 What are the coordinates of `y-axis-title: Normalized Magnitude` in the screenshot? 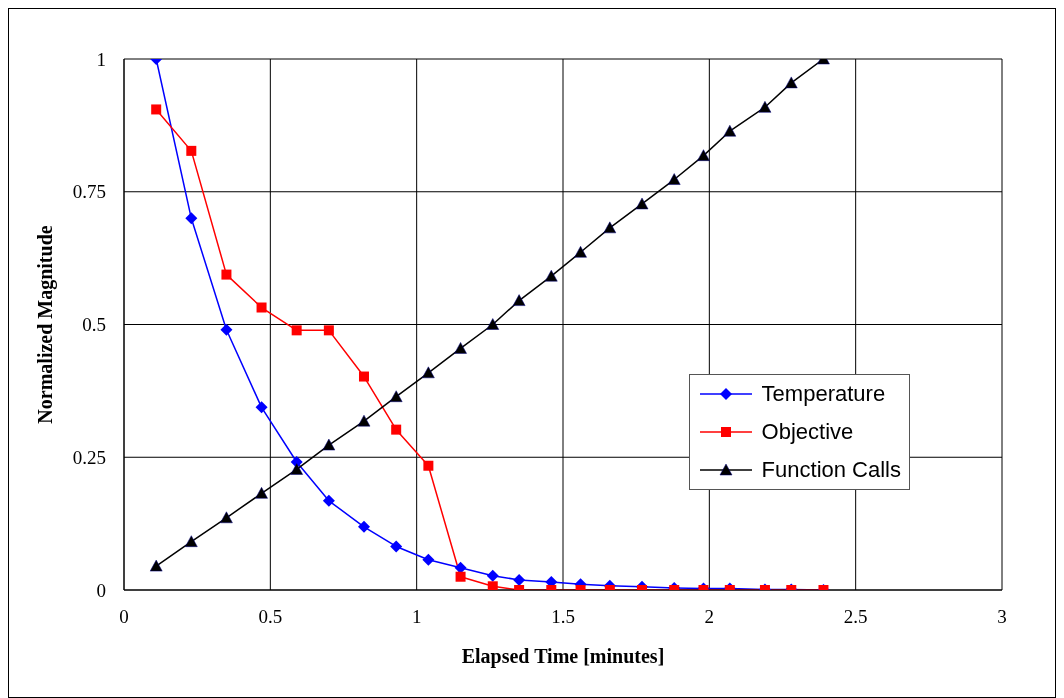 It's located at (46, 324).